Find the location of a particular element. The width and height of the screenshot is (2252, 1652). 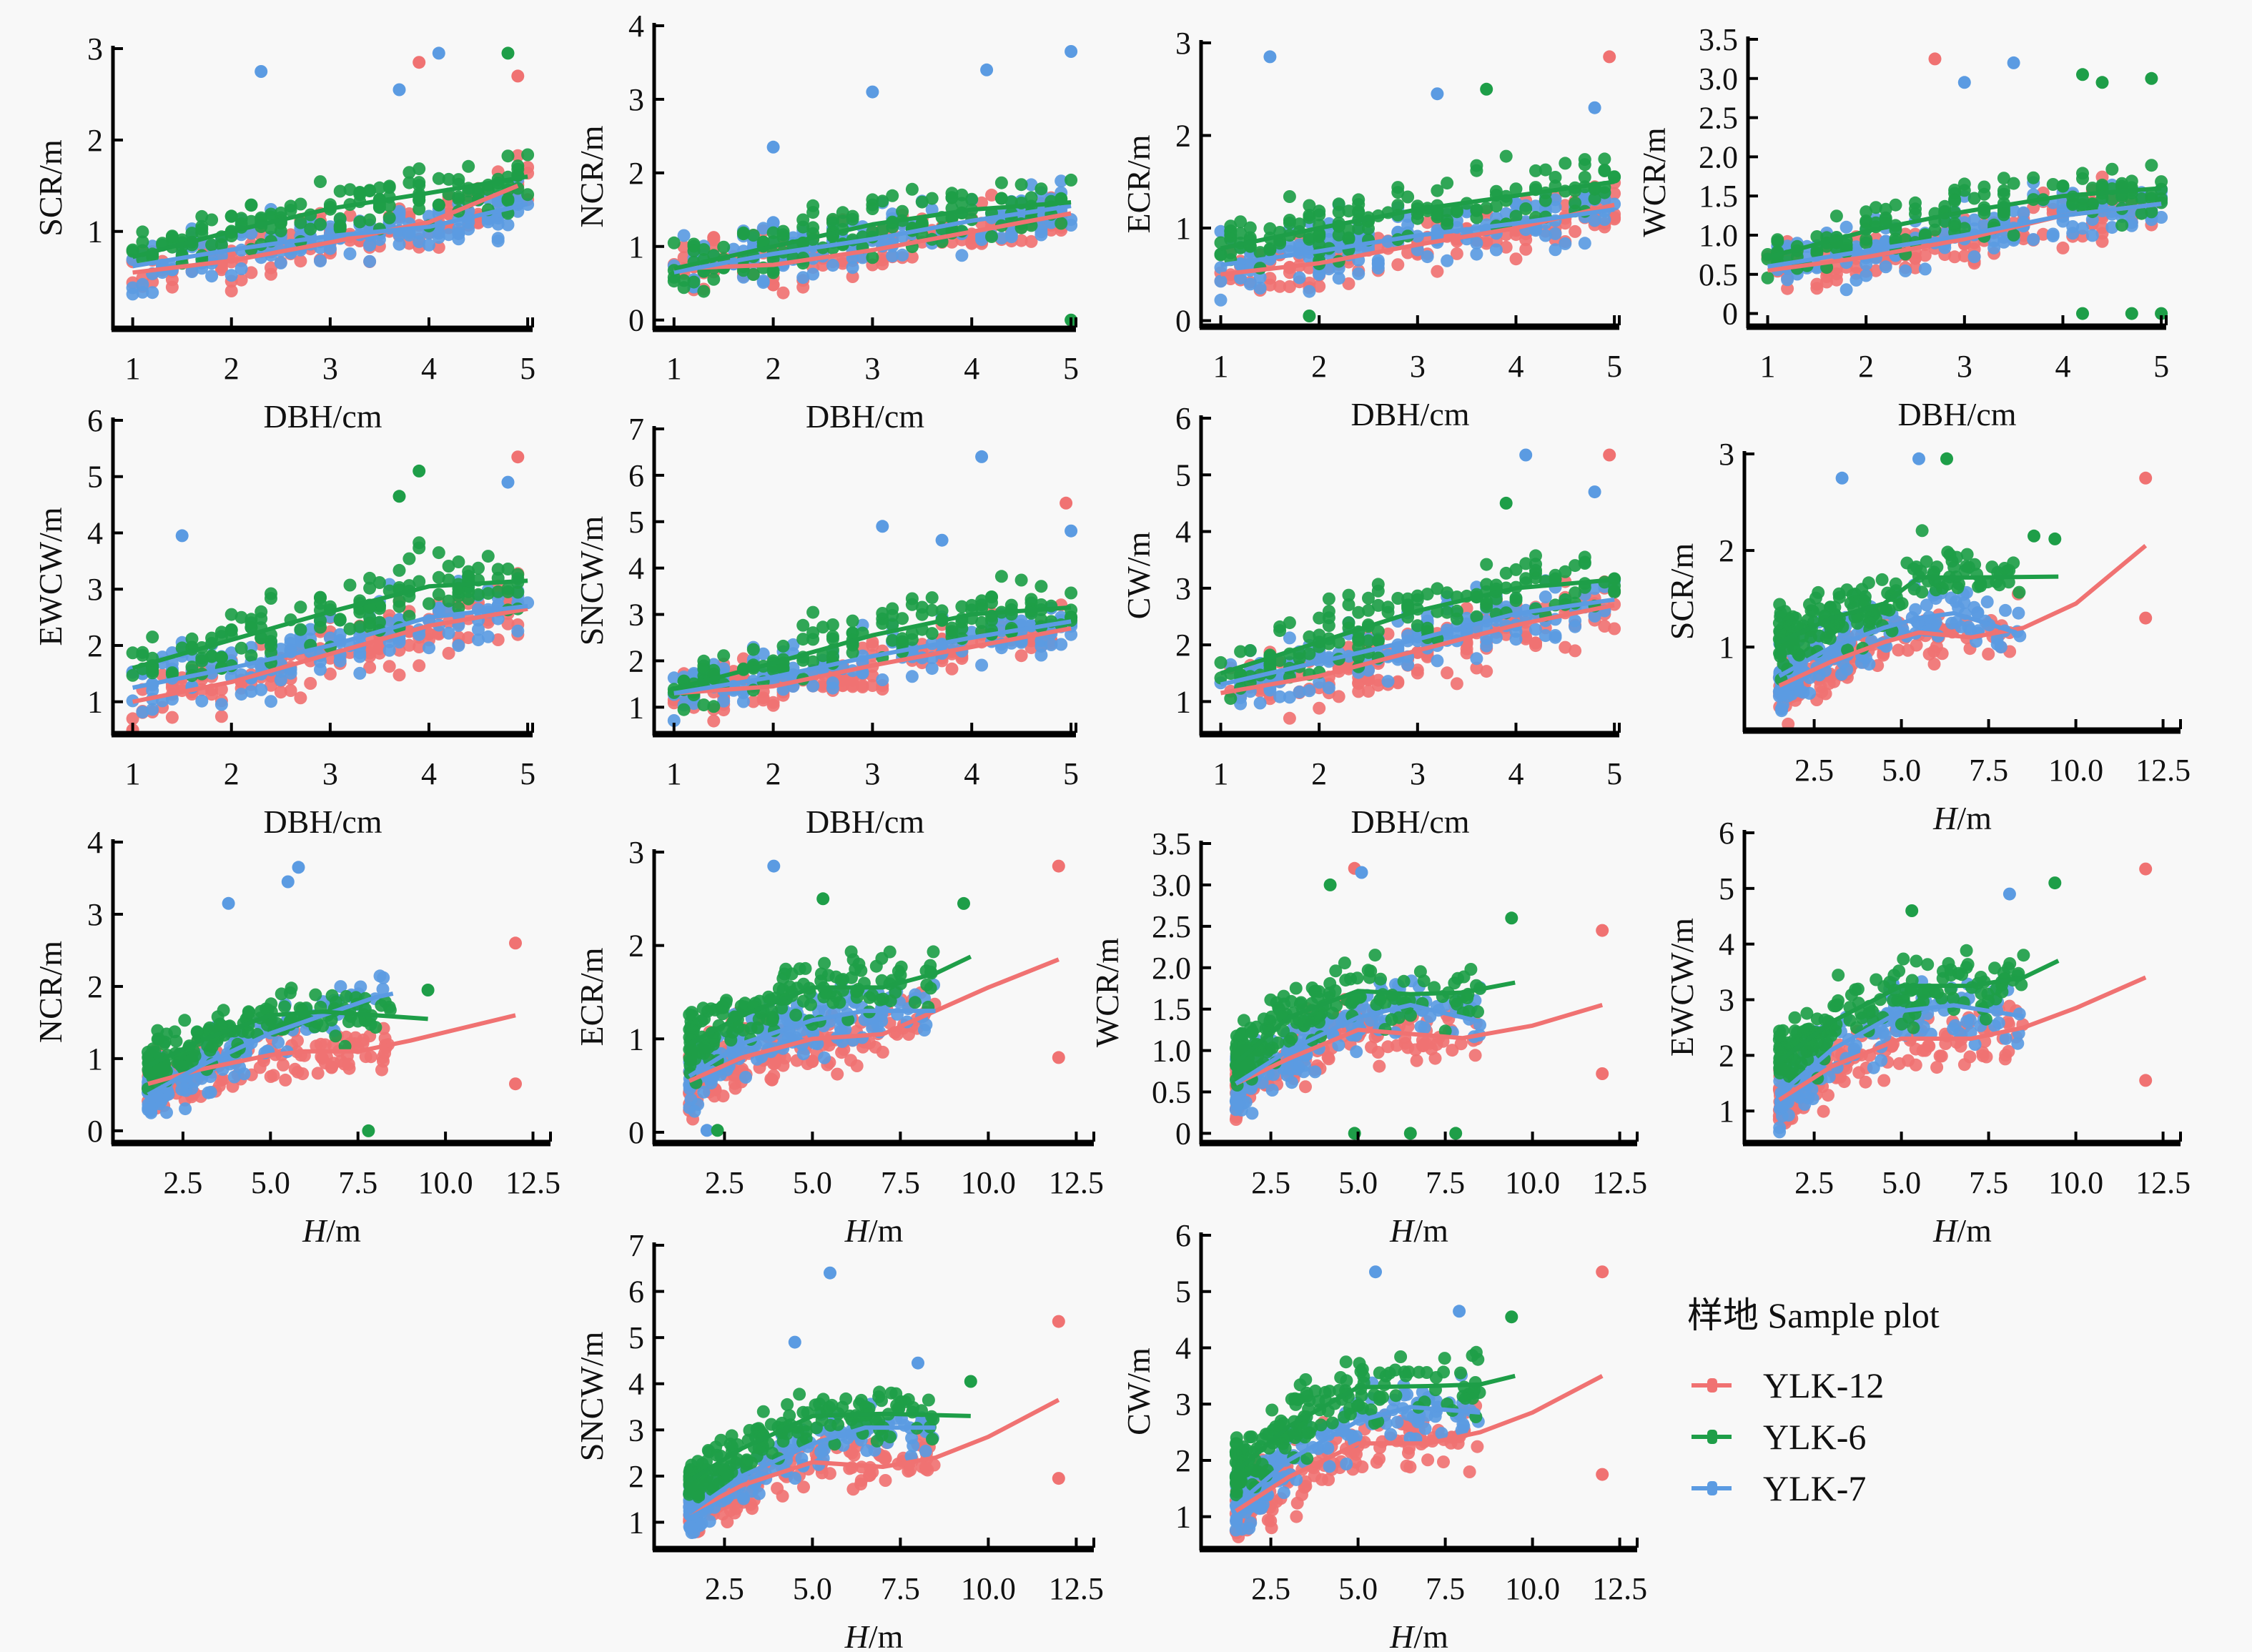

y-tick-label: 2 is located at coordinates (1183, 646).